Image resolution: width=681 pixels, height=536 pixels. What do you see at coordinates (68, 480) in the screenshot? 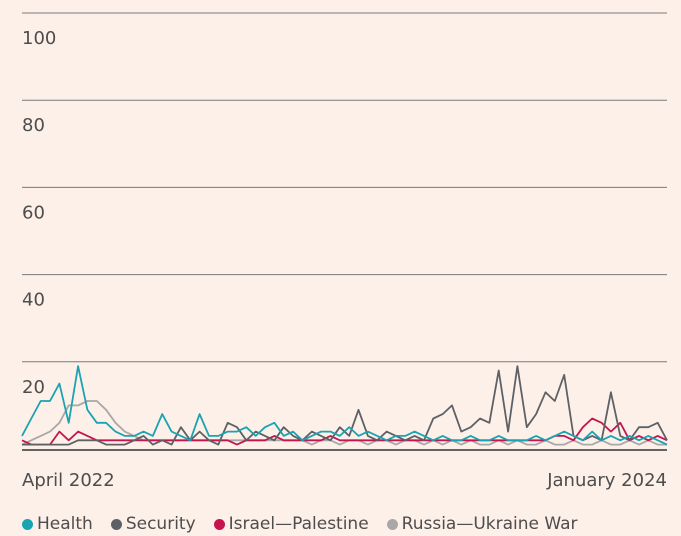
I see `x-label-start: April 2022` at bounding box center [68, 480].